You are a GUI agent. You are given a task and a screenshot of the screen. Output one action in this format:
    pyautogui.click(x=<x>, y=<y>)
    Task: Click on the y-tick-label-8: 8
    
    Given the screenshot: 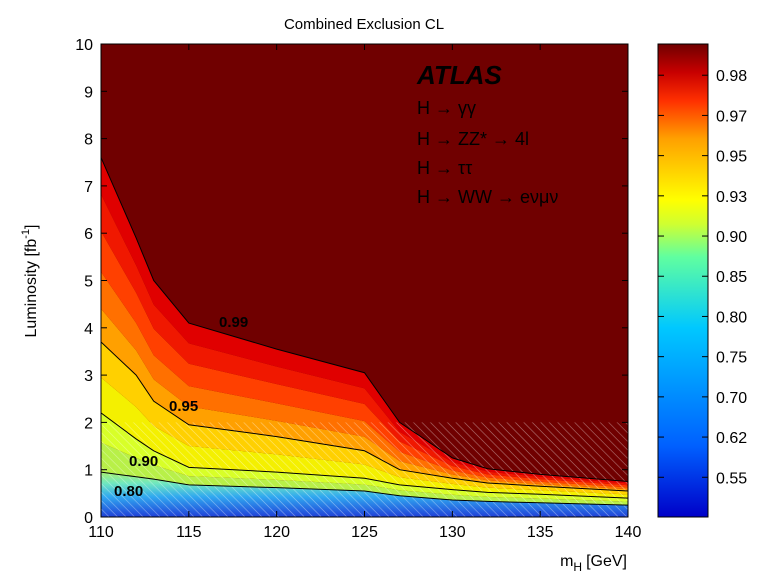 What is the action you would take?
    pyautogui.click(x=88, y=140)
    